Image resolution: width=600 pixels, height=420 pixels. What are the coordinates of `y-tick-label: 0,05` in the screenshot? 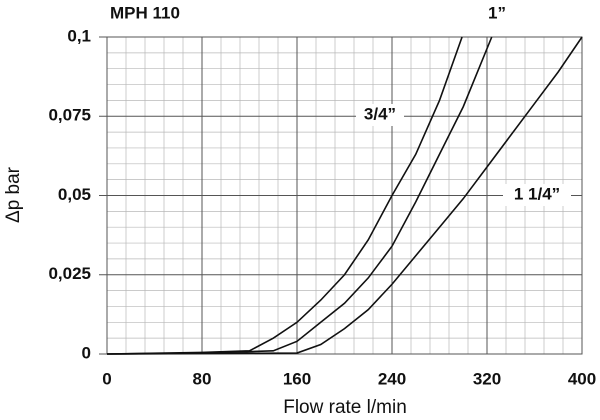 It's located at (74, 194).